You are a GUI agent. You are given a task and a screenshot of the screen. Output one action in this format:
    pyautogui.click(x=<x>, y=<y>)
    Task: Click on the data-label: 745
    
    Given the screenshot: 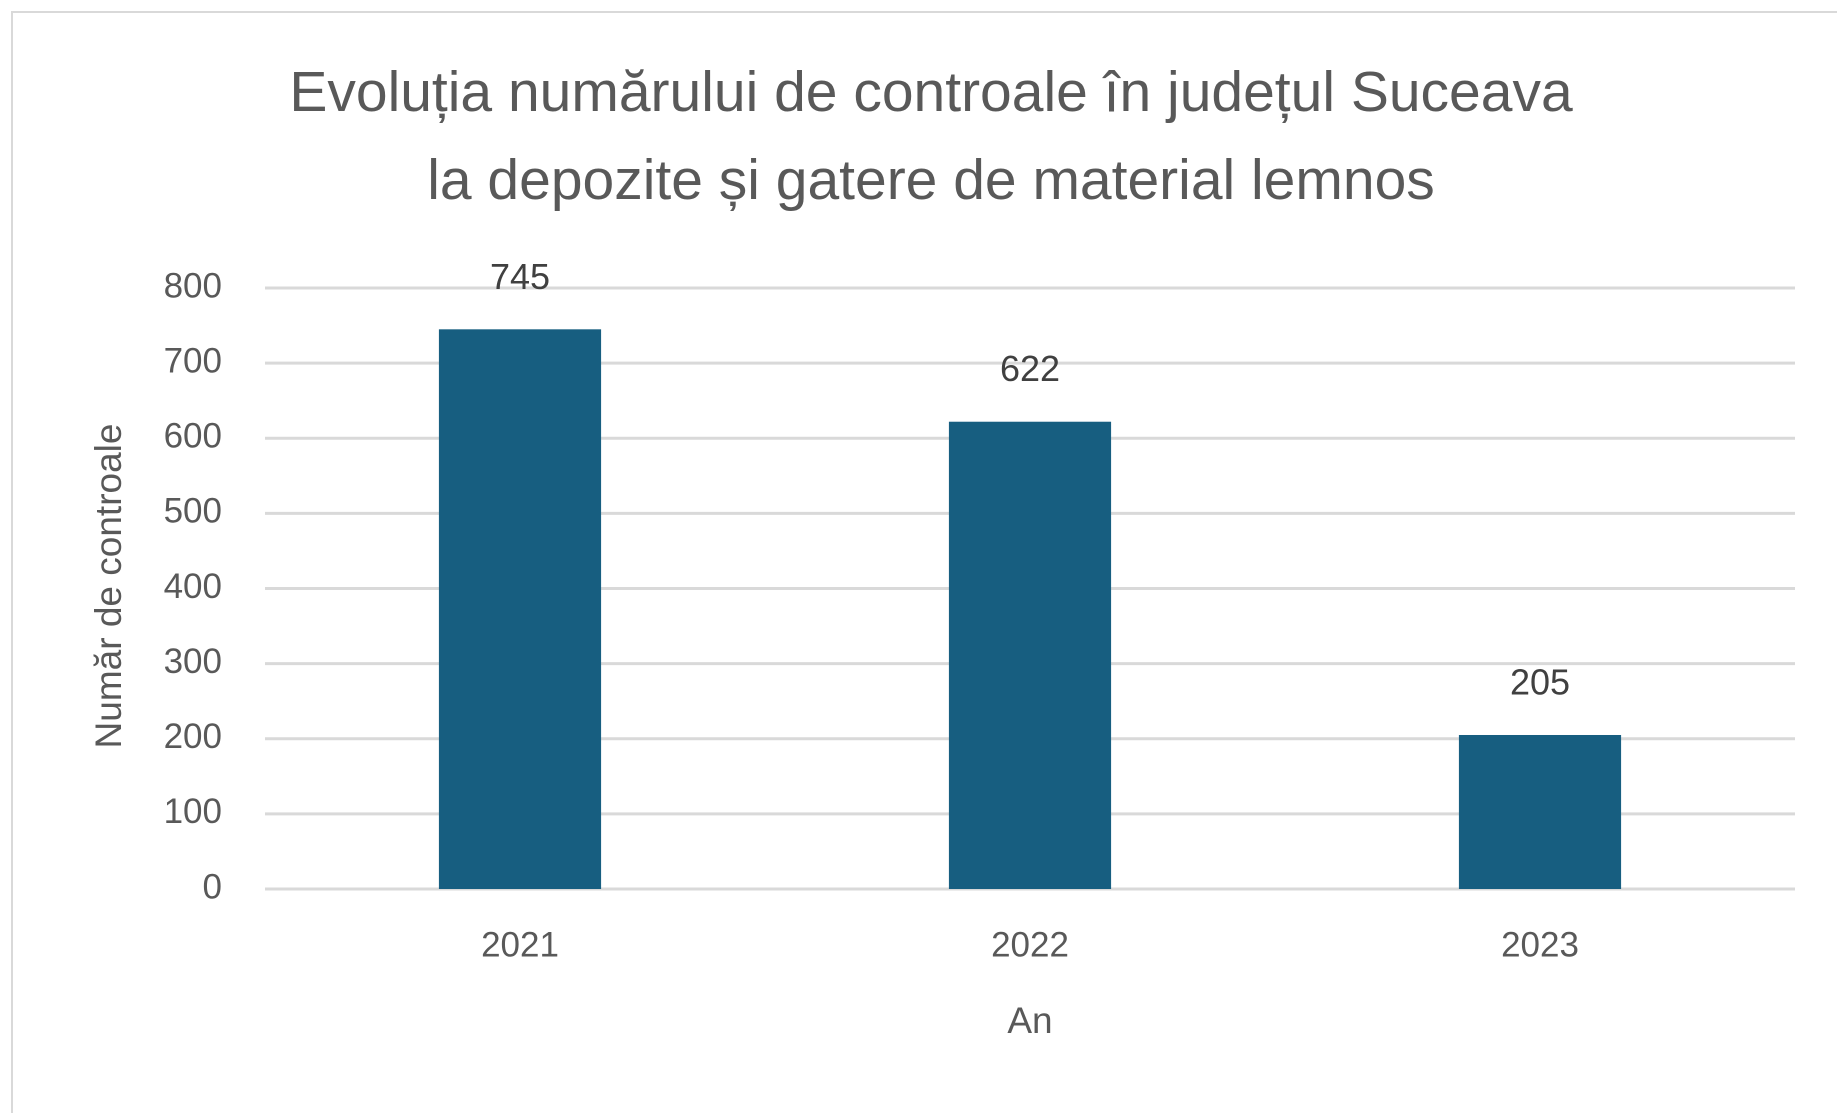 What is the action you would take?
    pyautogui.click(x=520, y=276)
    